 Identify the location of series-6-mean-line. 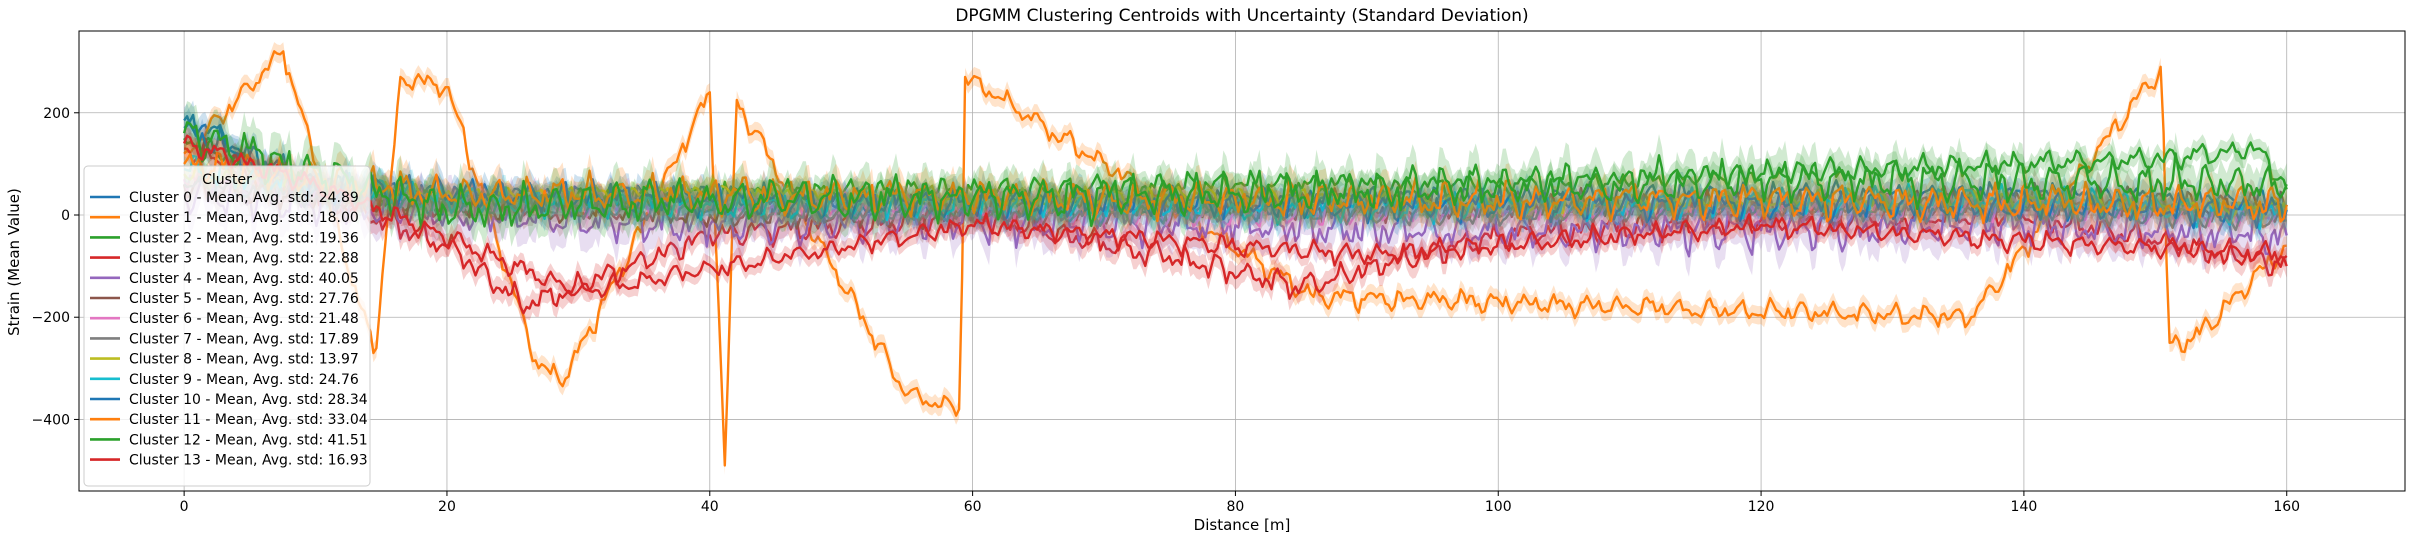
(1235, 199).